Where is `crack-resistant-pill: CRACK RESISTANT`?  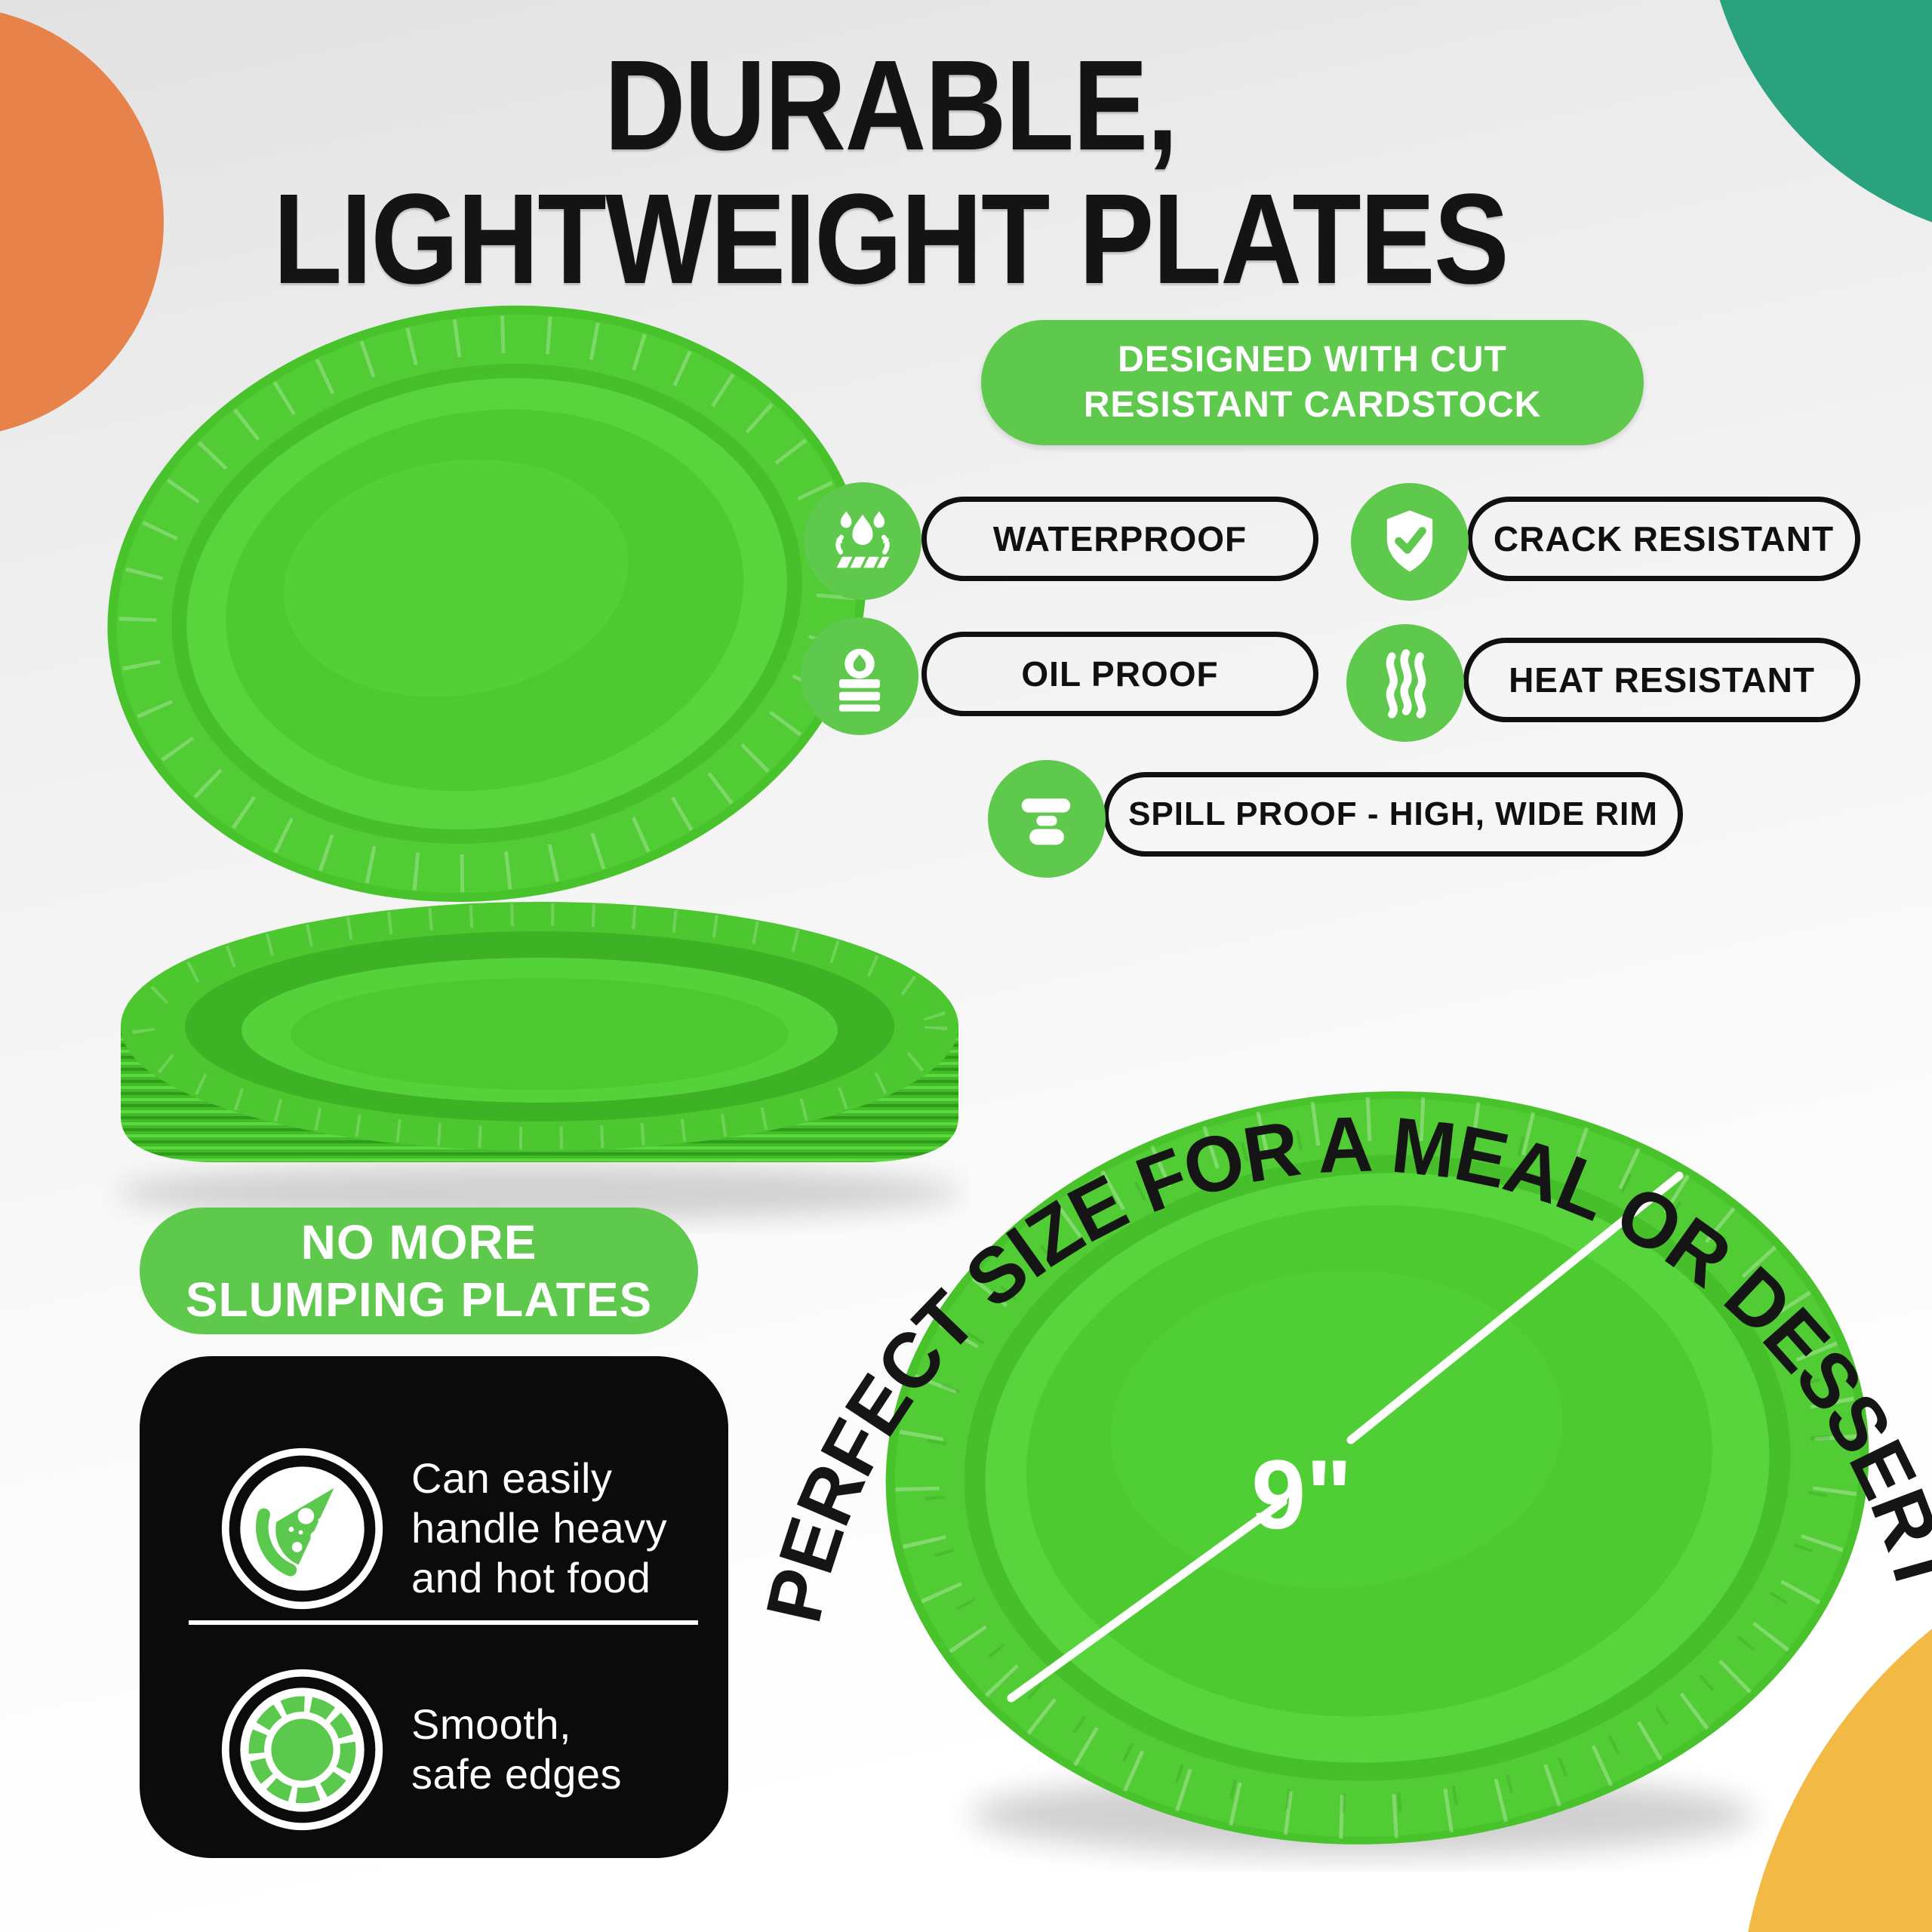 crack-resistant-pill: CRACK RESISTANT is located at coordinates (1663, 539).